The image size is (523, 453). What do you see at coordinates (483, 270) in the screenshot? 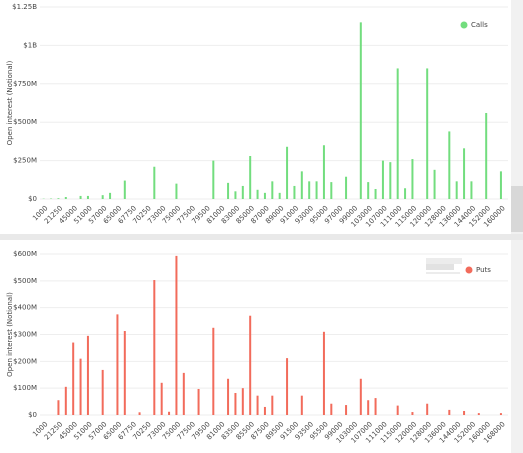
I see `legend-label: Puts` at bounding box center [483, 270].